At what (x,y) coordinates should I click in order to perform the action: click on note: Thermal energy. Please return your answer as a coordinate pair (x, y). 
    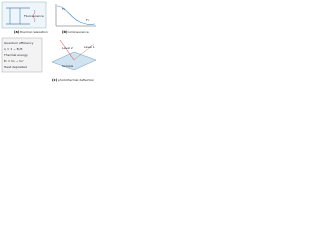
    Looking at the image, I should click on (15, 55).